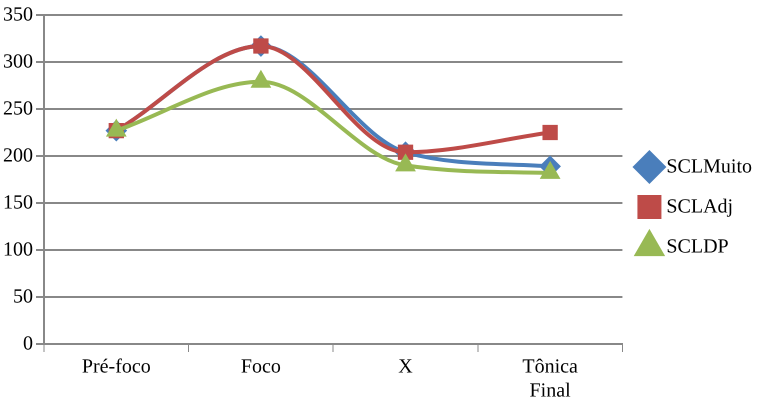 Image resolution: width=772 pixels, height=406 pixels. What do you see at coordinates (23, 296) in the screenshot?
I see `y-tick-label: 50` at bounding box center [23, 296].